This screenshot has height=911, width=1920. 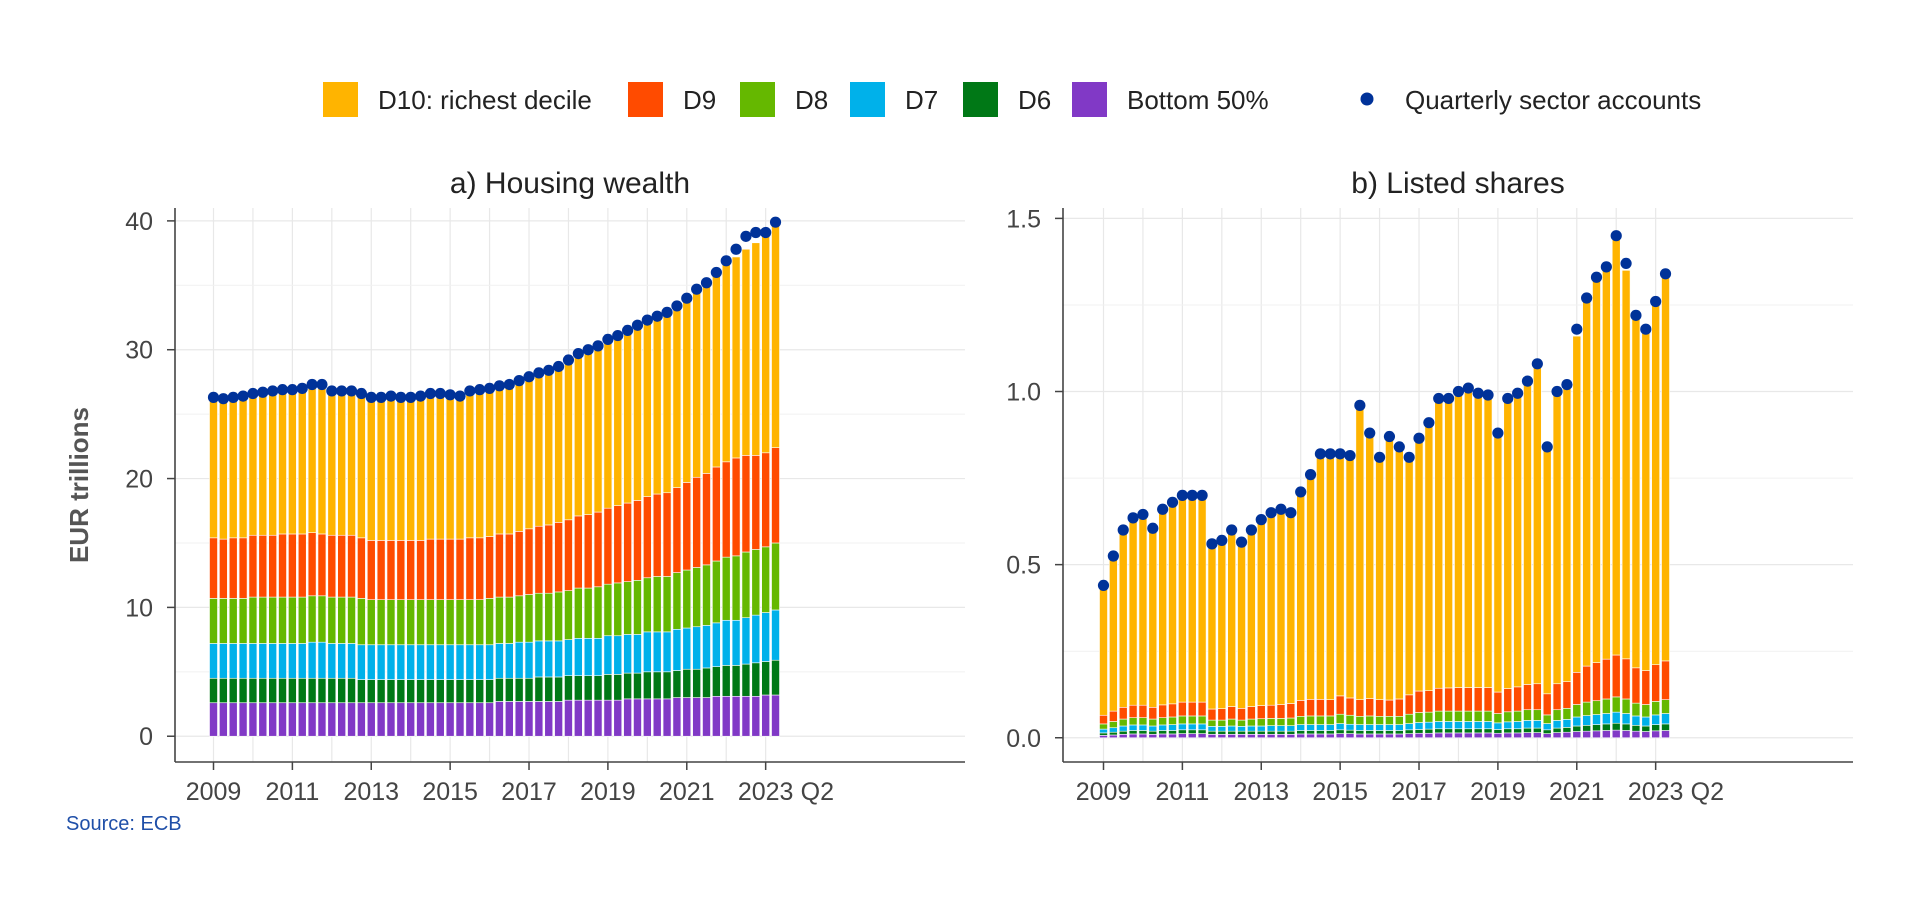 What do you see at coordinates (1104, 792) in the screenshot?
I see `x-tick-label: 2009` at bounding box center [1104, 792].